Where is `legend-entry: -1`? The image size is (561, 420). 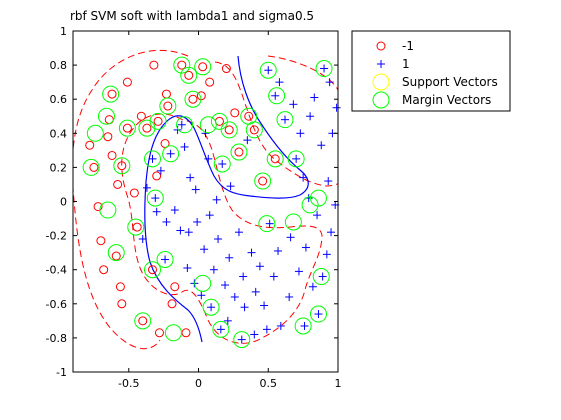 legend-entry: -1 is located at coordinates (395, 46).